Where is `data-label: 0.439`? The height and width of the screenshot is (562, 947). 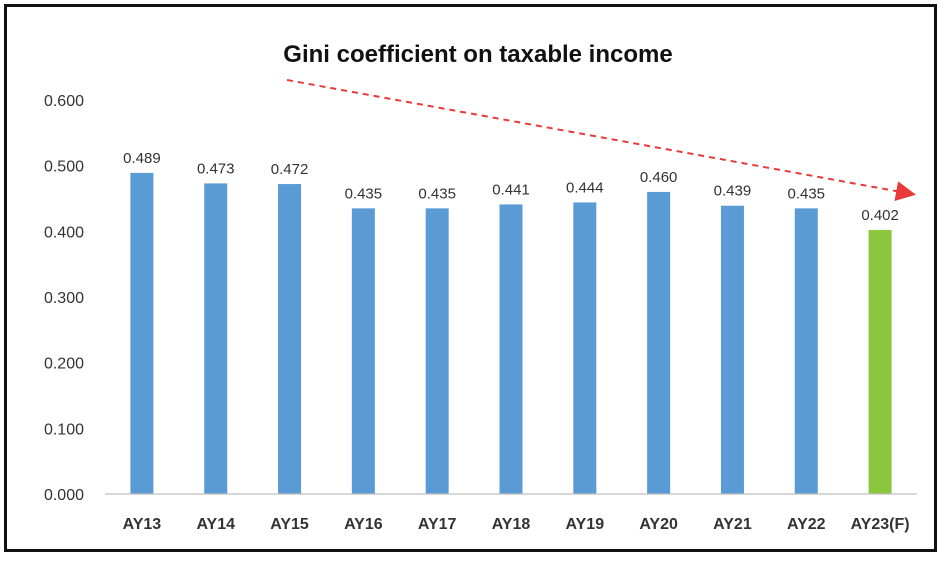 data-label: 0.439 is located at coordinates (733, 191).